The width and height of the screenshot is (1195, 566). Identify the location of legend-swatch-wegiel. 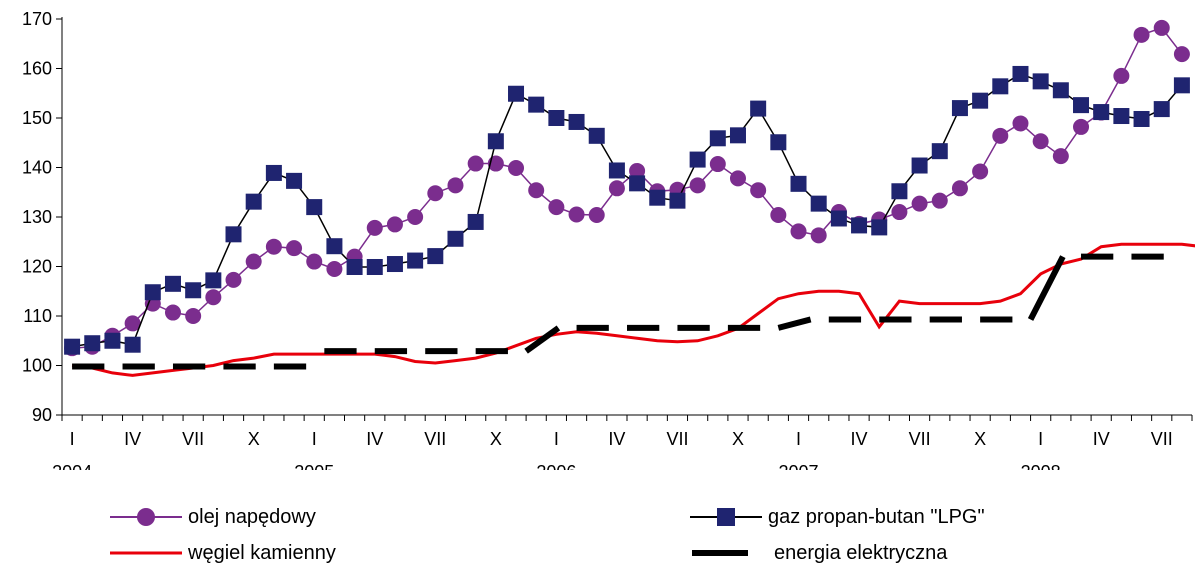
(146, 553).